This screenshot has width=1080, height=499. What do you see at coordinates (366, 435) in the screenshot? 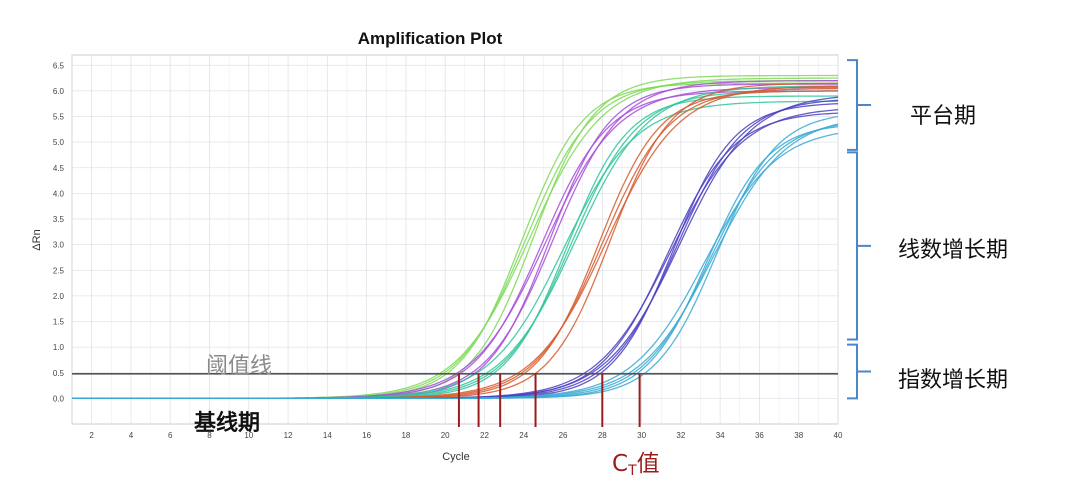
I see `x-tick-label: 16` at bounding box center [366, 435].